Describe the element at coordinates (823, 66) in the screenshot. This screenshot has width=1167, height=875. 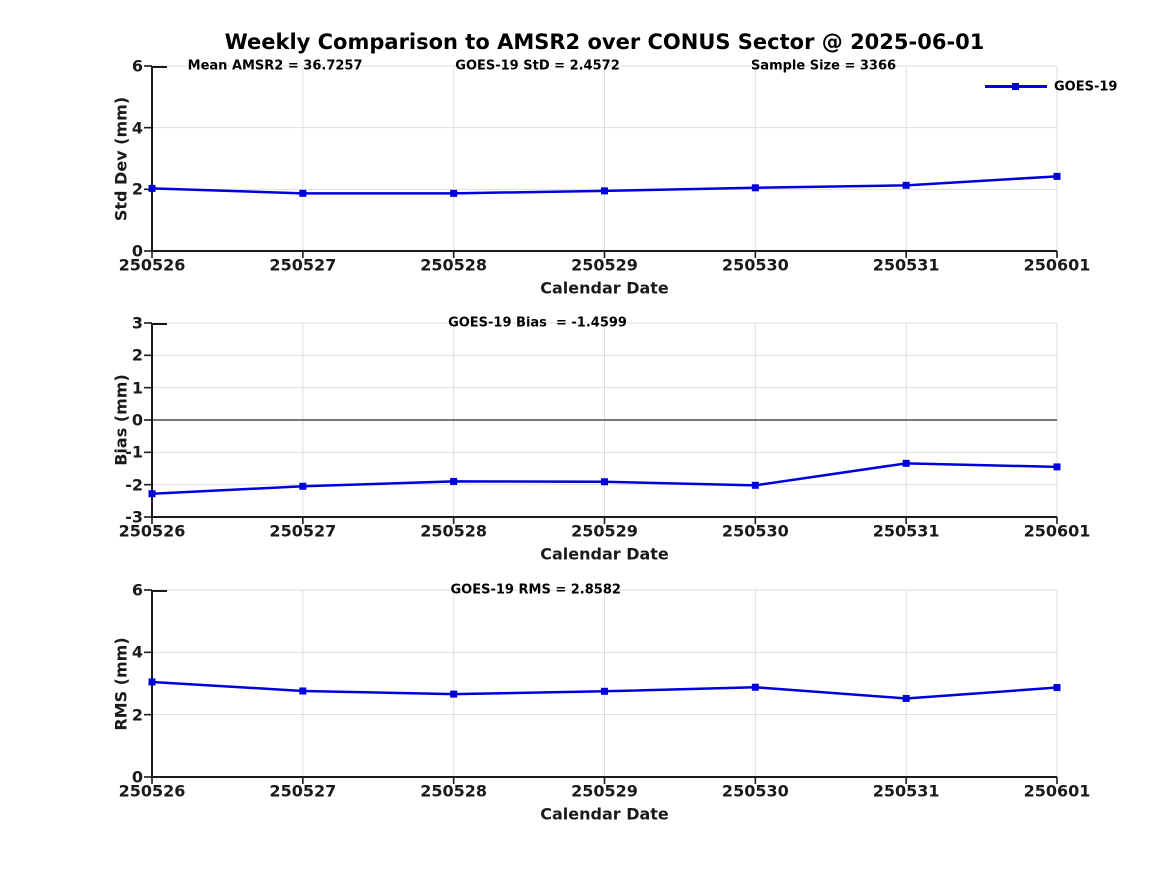
I see `annotation-text: Sample Size = 3366` at that location.